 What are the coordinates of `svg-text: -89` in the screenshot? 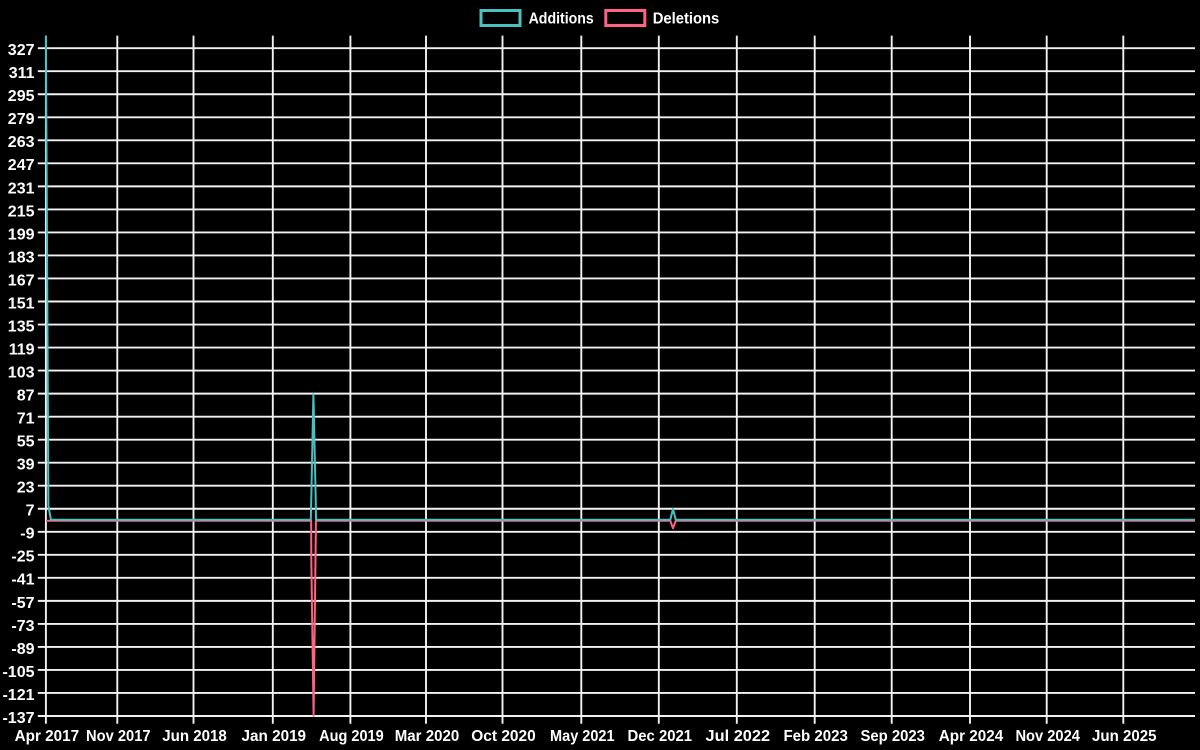 It's located at (22, 649).